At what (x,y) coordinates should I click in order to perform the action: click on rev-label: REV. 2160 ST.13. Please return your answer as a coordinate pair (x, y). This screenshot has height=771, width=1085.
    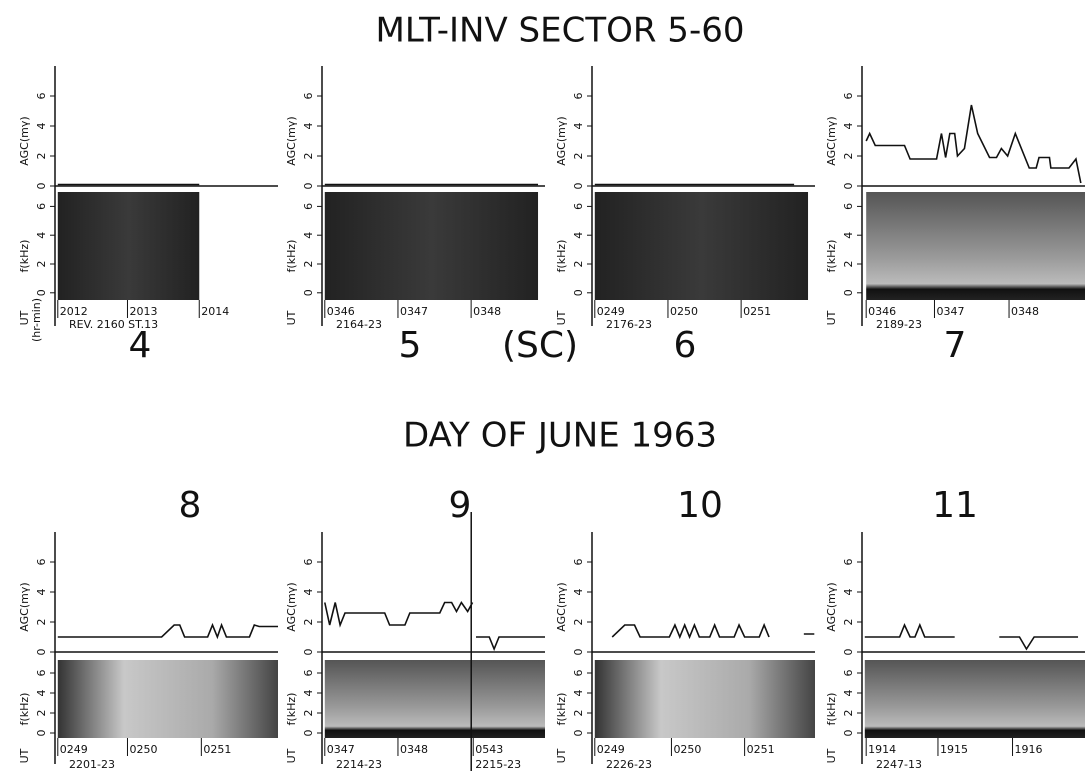
    Looking at the image, I should click on (113, 324).